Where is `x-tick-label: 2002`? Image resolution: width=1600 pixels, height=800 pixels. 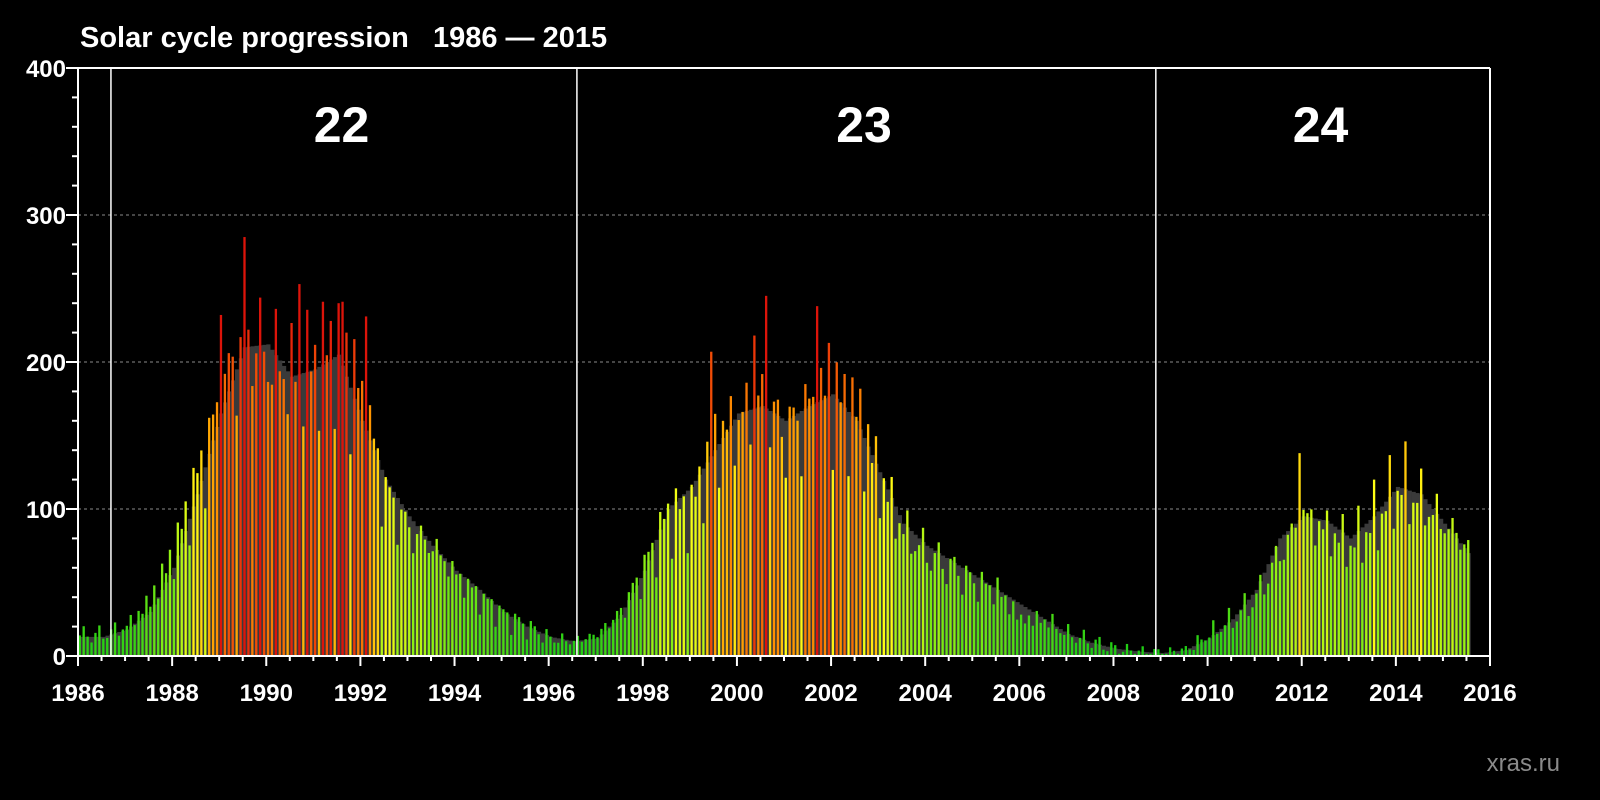
x-tick-label: 2002 is located at coordinates (830, 693).